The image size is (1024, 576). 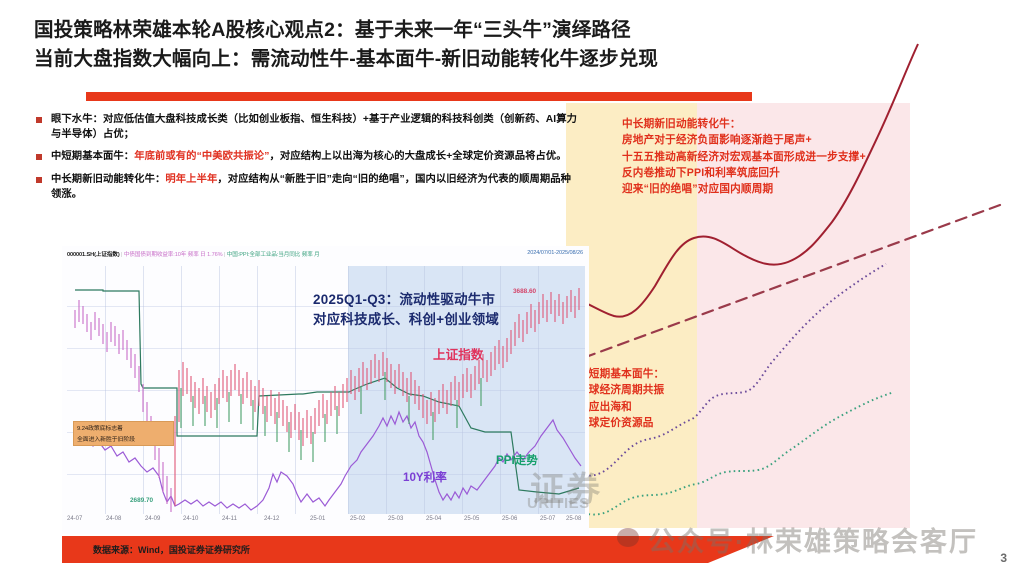 What do you see at coordinates (548, 519) in the screenshot?
I see `x-tick: 25-07` at bounding box center [548, 519].